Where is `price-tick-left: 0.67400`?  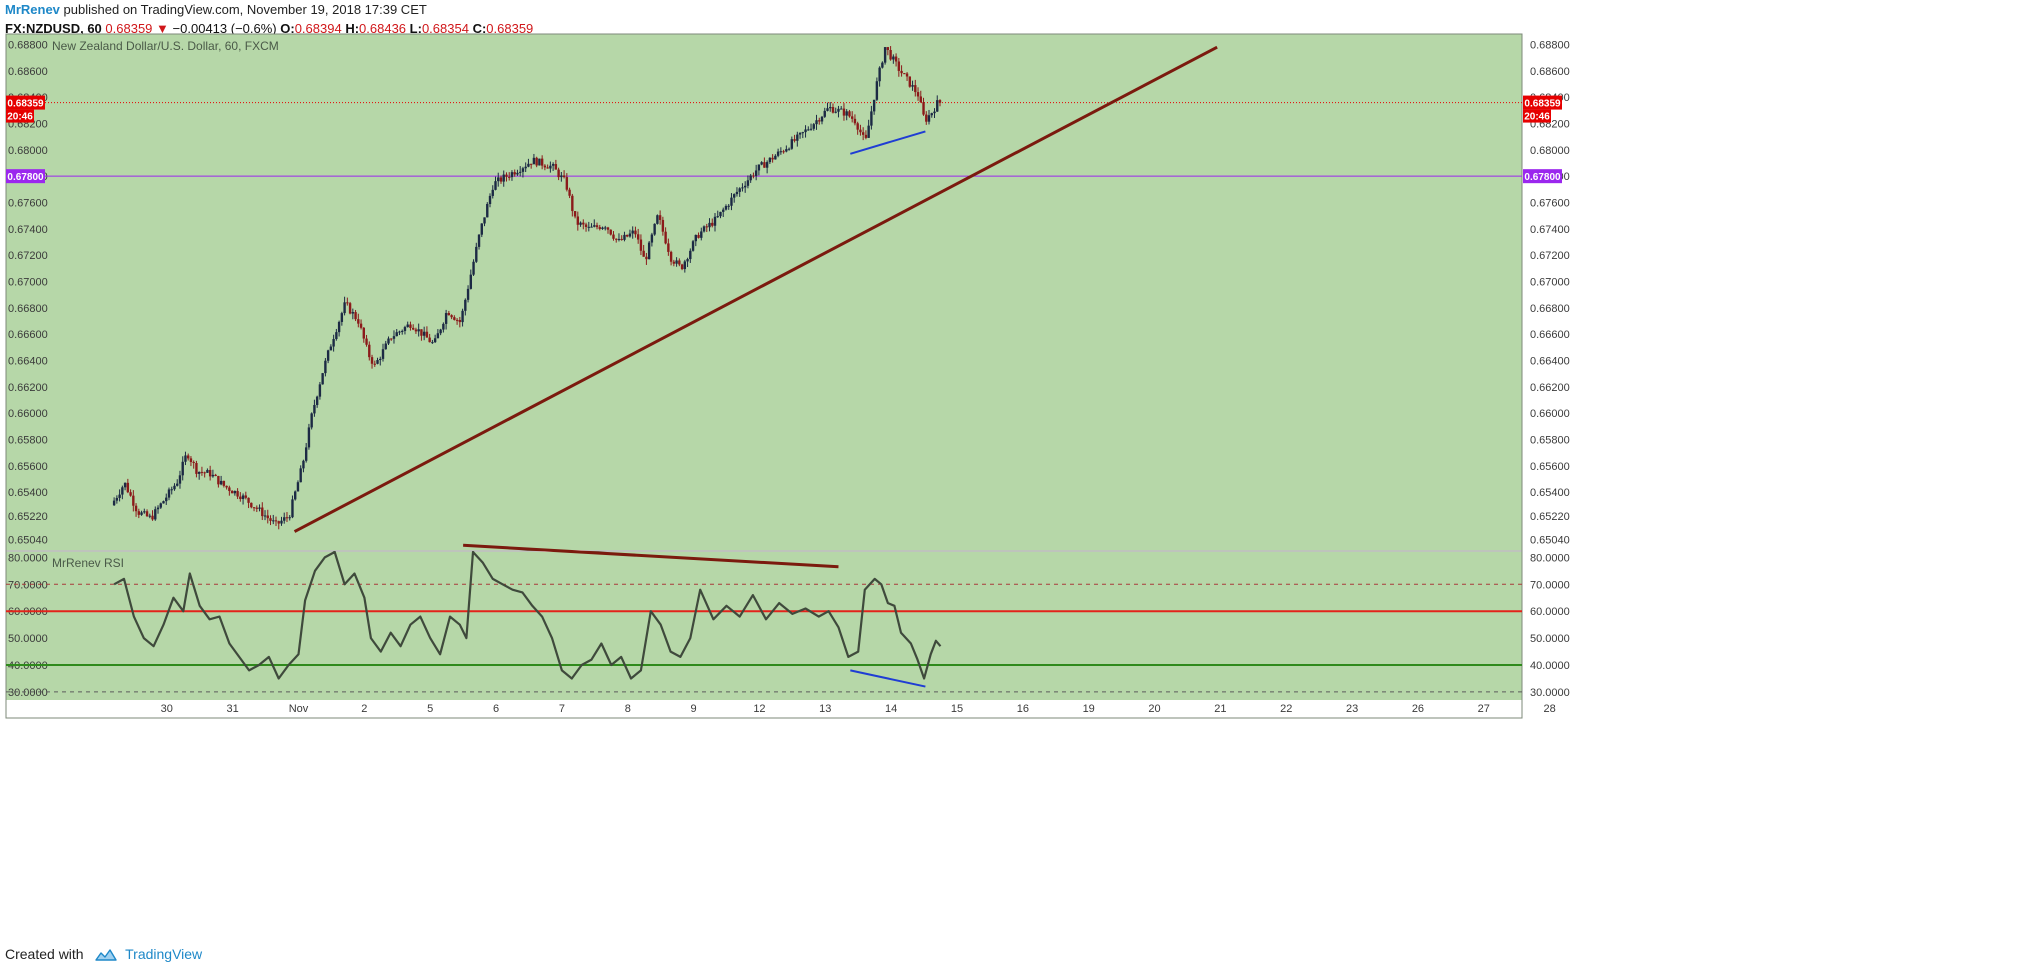 price-tick-left: 0.67400 is located at coordinates (28, 230).